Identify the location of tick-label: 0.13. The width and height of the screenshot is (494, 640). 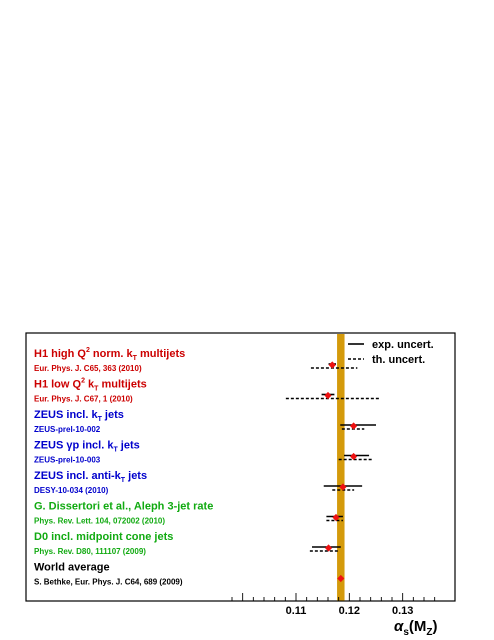
(402, 611).